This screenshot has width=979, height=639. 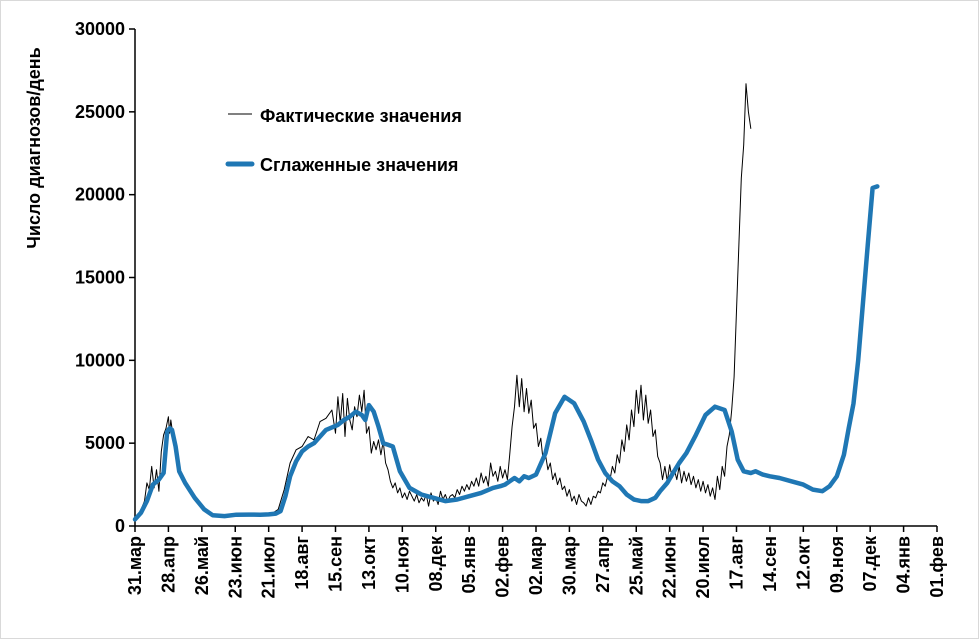 What do you see at coordinates (369, 563) in the screenshot?
I see `x-tick-label: 13.окт` at bounding box center [369, 563].